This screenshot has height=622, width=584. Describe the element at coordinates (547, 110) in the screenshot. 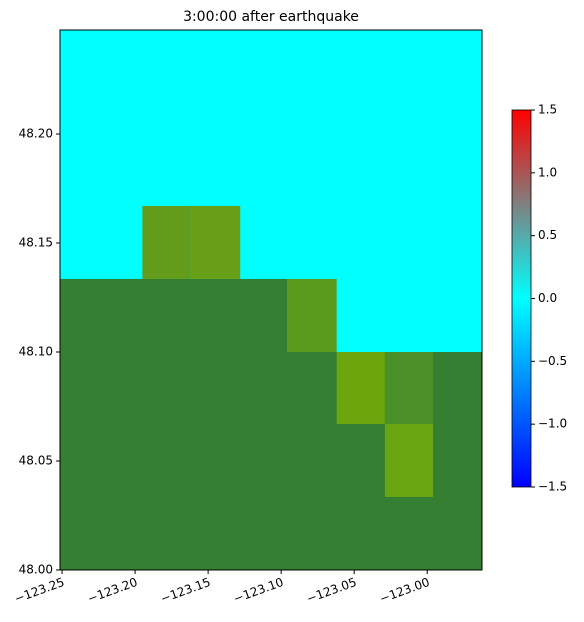

I see `colorbar-tick-label: 1.5` at that location.